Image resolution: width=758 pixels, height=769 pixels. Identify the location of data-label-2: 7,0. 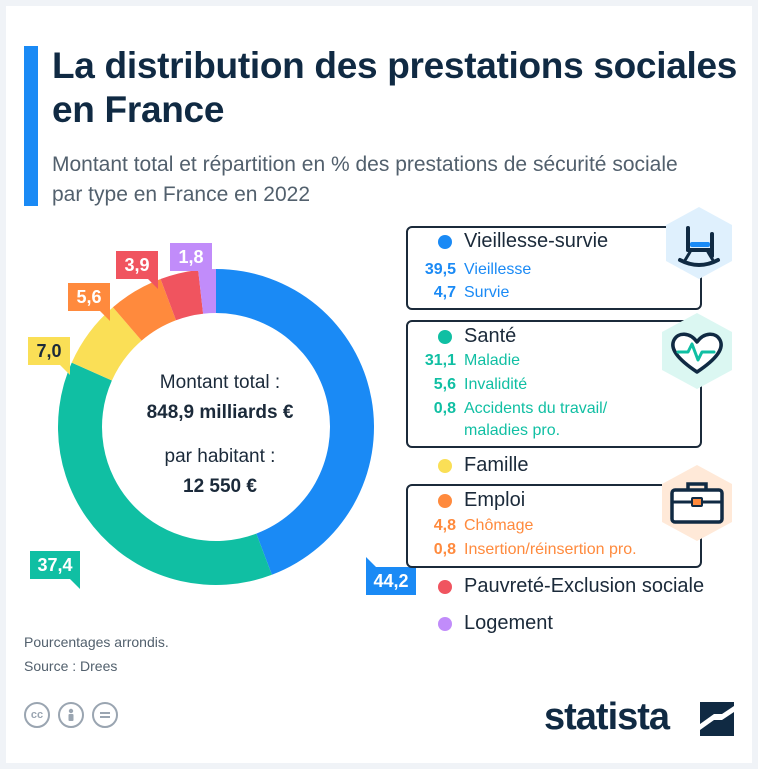
(49, 356).